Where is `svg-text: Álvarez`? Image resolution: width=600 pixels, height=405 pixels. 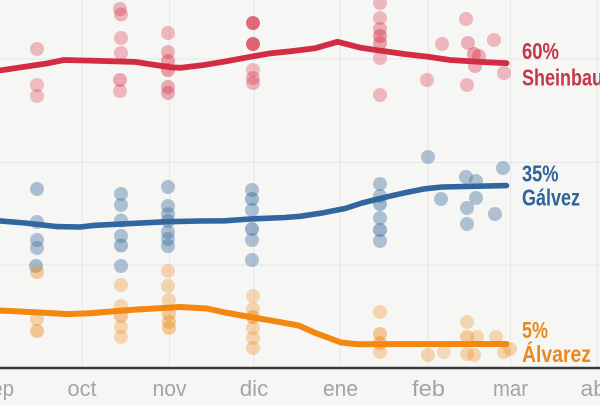
svg-text: Álvarez is located at coordinates (556, 353).